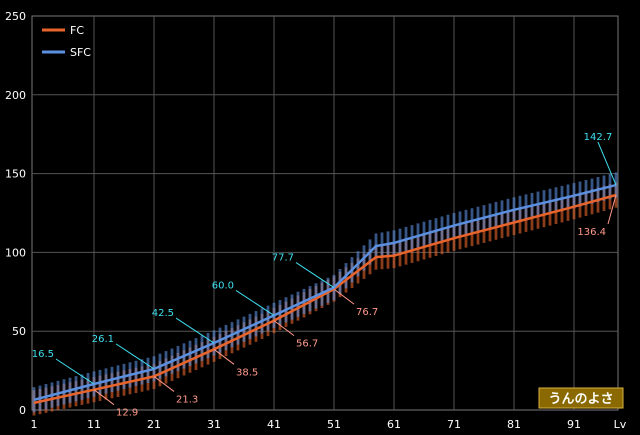  Describe the element at coordinates (591, 232) in the screenshot. I see `data-label-fc: 136.4` at that location.